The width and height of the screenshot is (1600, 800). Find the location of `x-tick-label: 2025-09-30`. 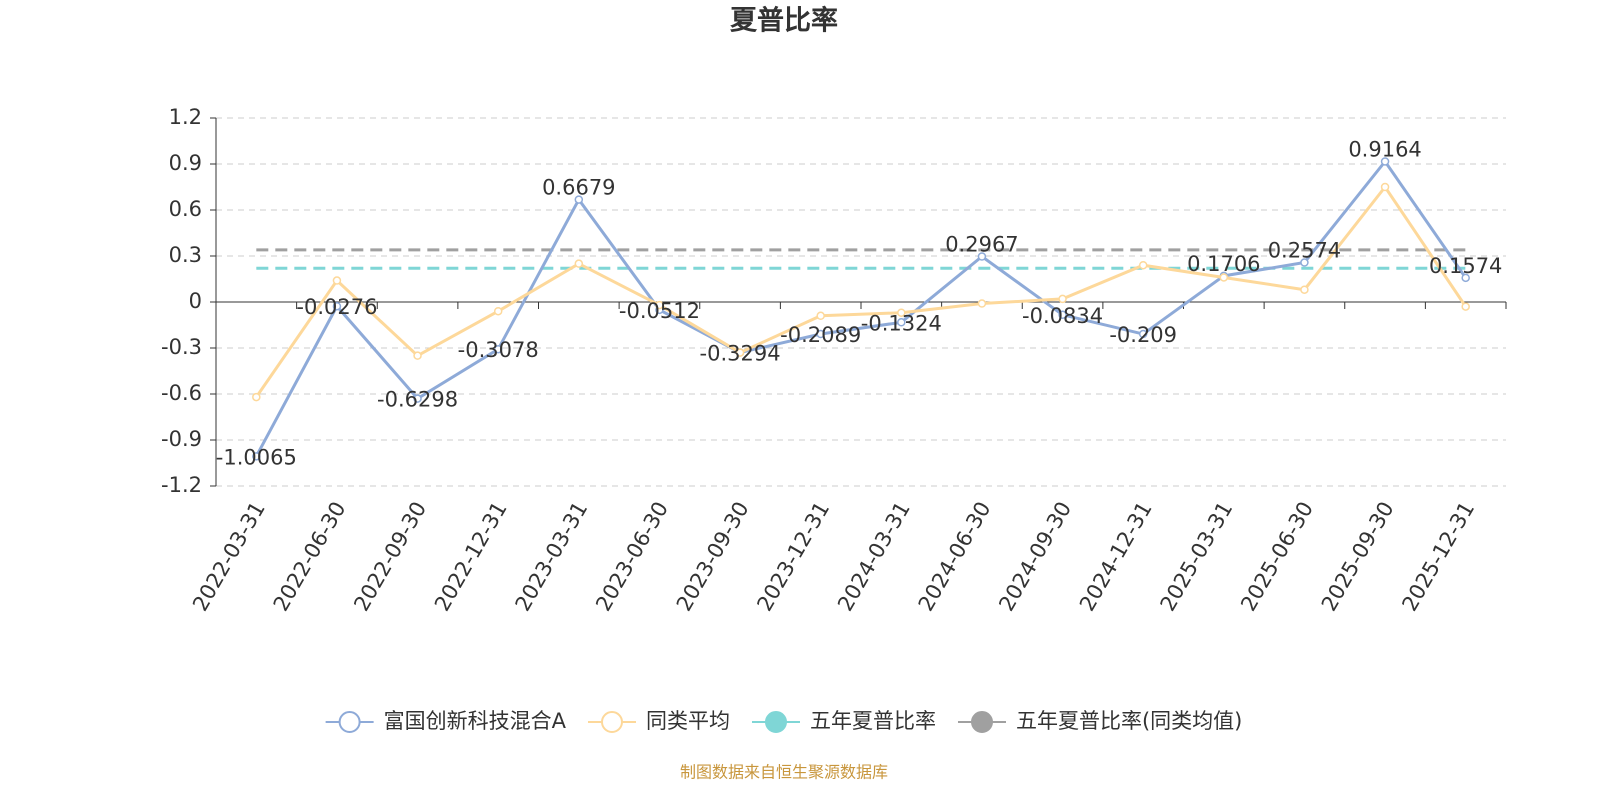

x-tick-label: 2025-09-30 is located at coordinates (1358, 557).